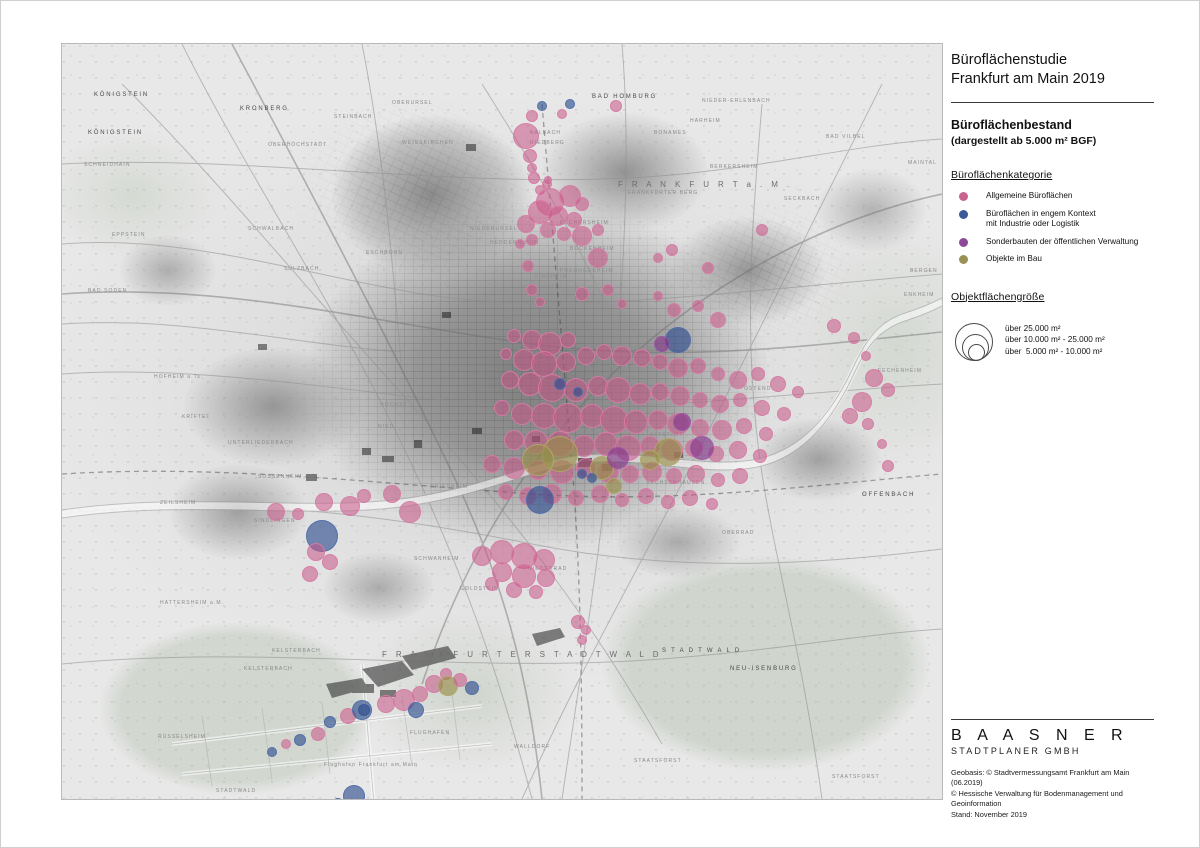  What do you see at coordinates (1053, 242) in the screenshot?
I see `legend-category-sonderbauten-verwaltung: Sonderbauten der öffentlichen Verwaltung` at bounding box center [1053, 242].